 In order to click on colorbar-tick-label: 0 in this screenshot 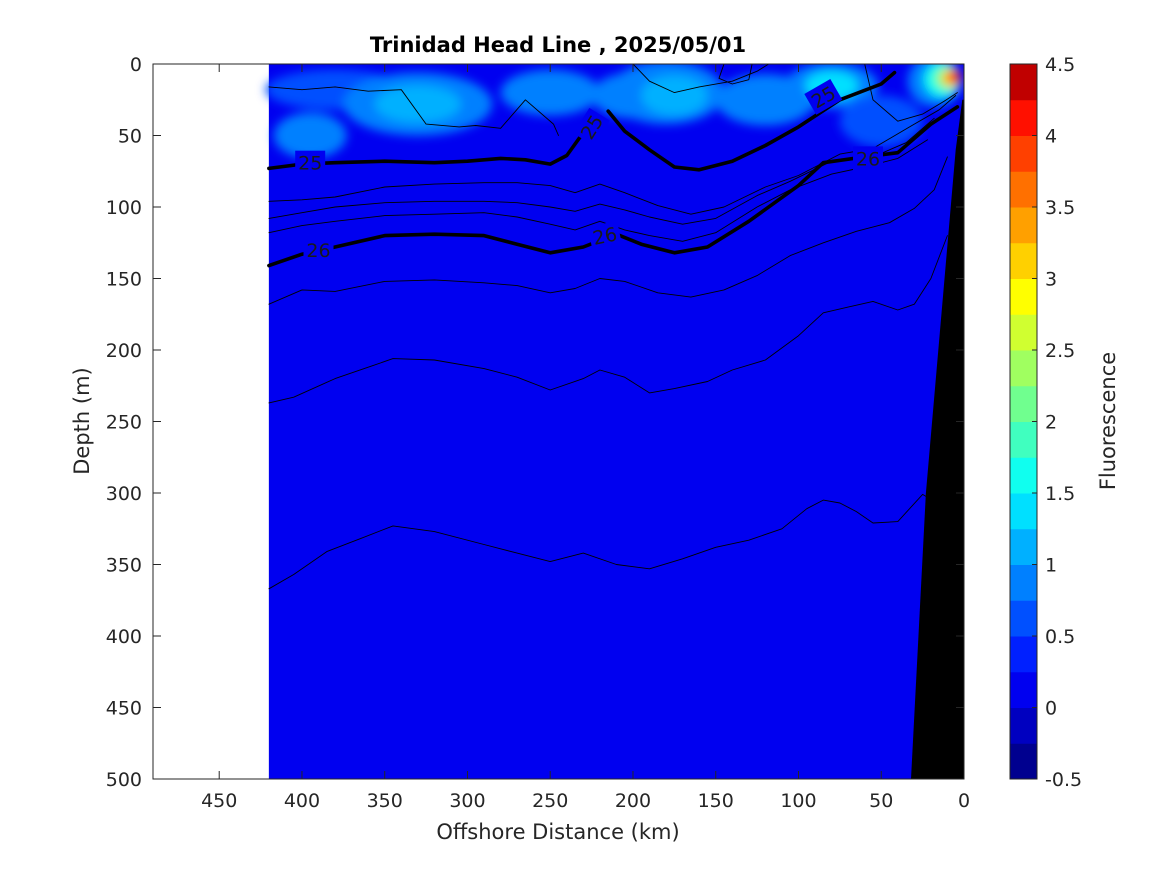, I will do `click(1051, 709)`.